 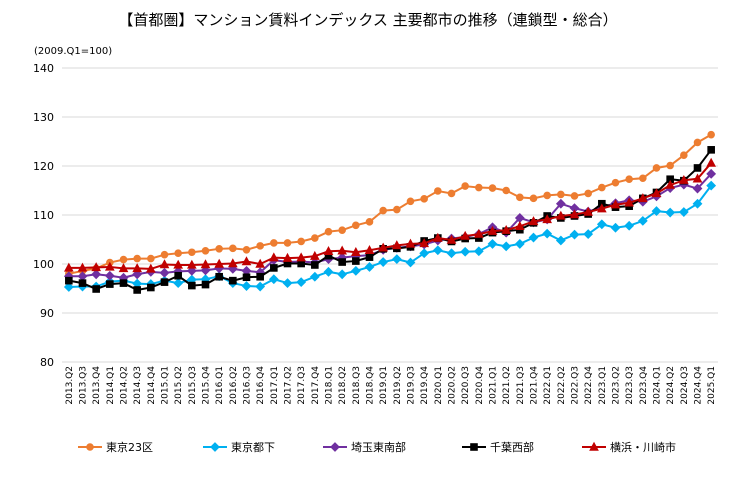 I want to click on legend-label: 東京都下, so click(x=253, y=447).